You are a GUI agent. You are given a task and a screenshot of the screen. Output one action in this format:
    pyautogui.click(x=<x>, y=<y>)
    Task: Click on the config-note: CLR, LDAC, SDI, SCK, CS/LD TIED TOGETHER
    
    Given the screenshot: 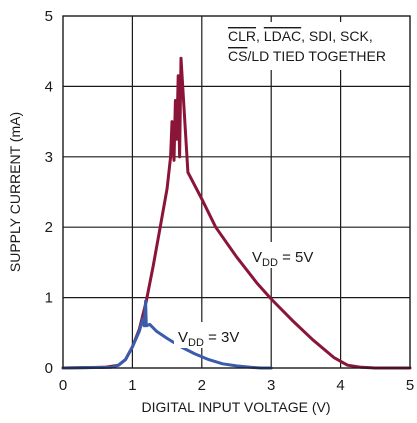 What is the action you would take?
    pyautogui.click(x=314, y=46)
    